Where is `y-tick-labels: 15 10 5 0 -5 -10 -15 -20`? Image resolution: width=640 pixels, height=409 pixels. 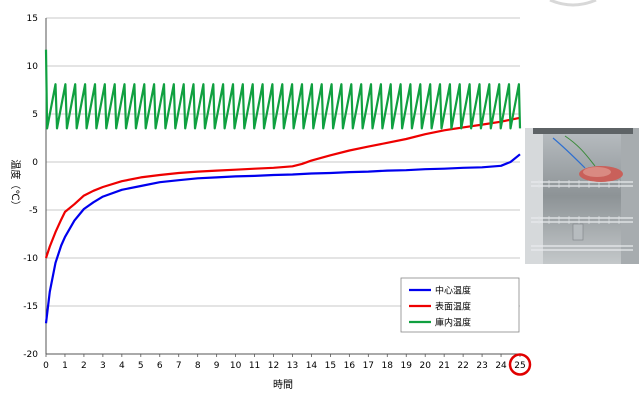 y-tick-labels: 15 10 5 0 -5 -10 -15 -20 is located at coordinates (30, 187).